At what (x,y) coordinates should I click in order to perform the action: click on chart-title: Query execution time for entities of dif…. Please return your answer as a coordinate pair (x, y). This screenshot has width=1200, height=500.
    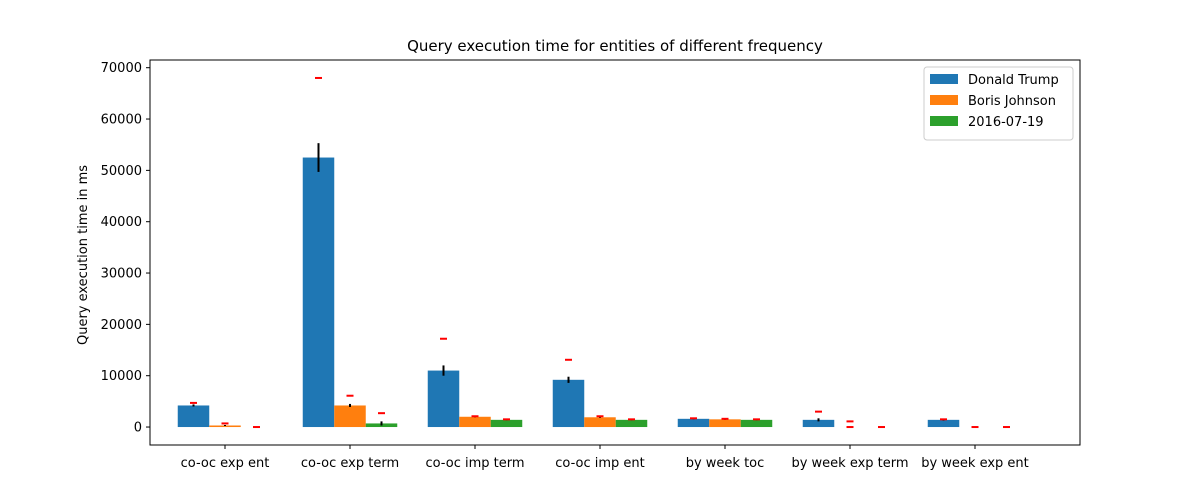
    Looking at the image, I should click on (615, 46).